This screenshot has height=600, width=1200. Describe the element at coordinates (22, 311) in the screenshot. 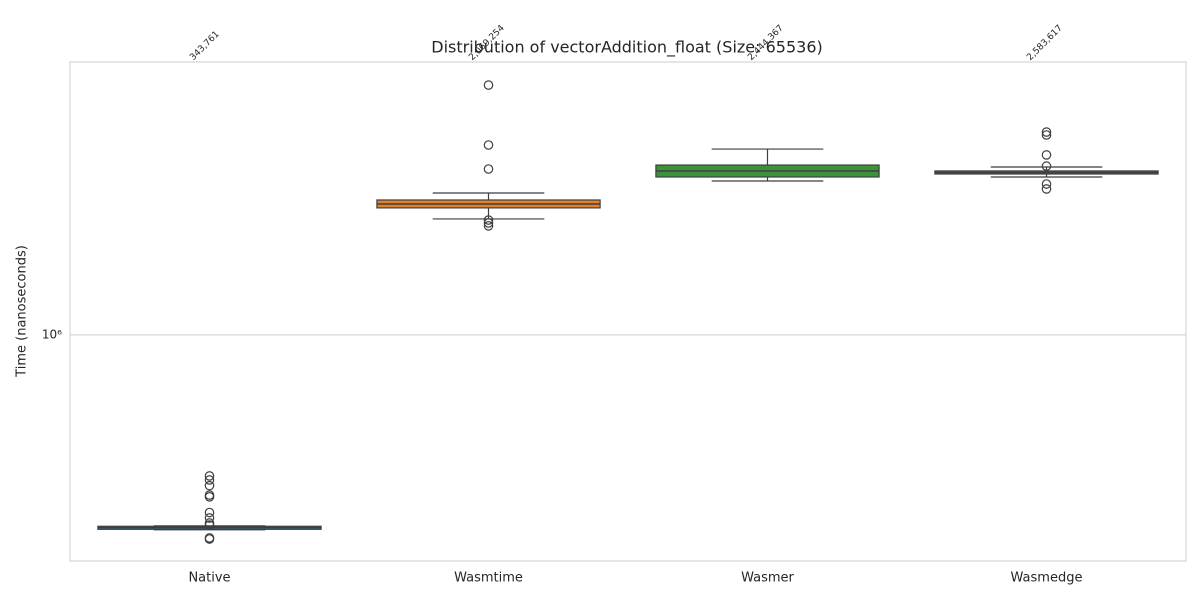

I see `y-axis-label: Time (nanoseconds)` at that location.